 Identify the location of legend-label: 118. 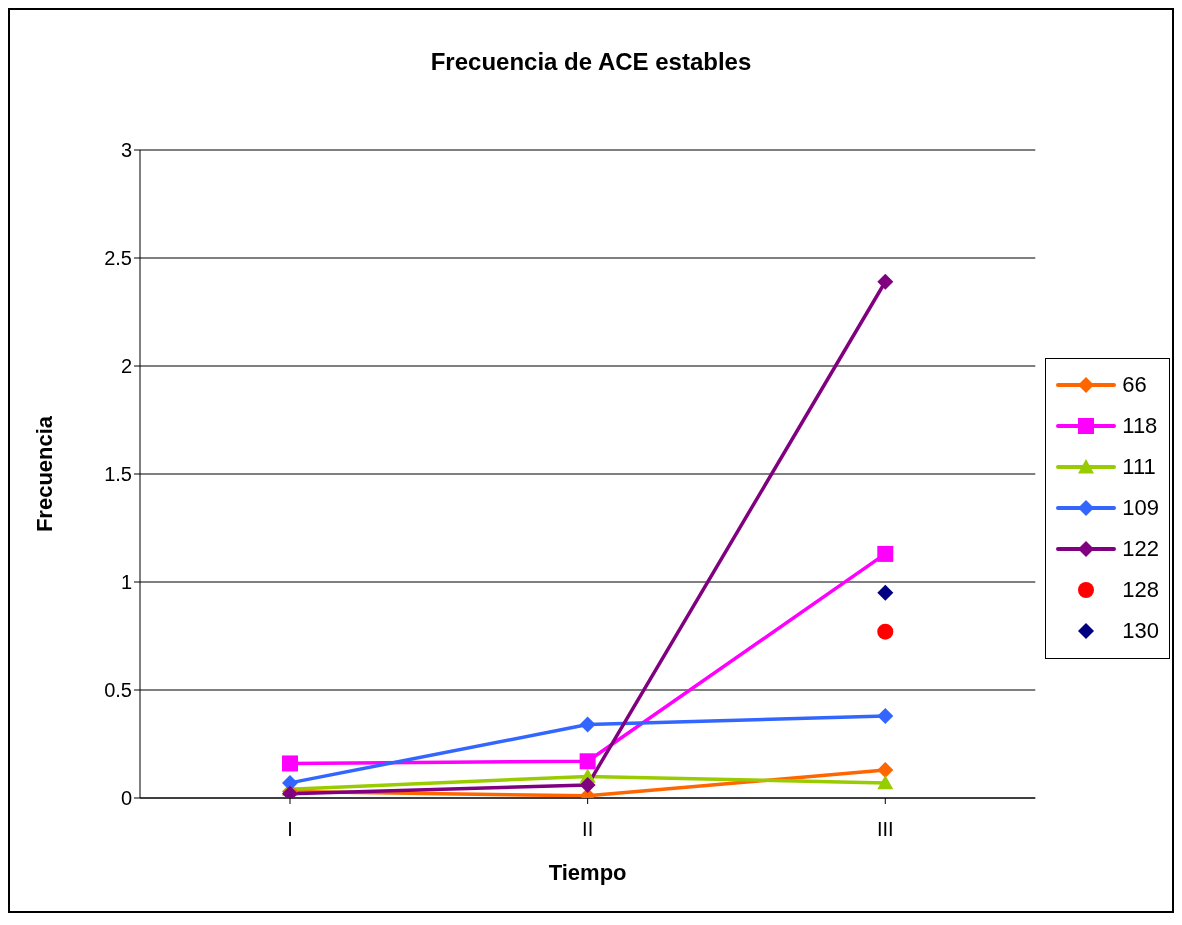
(1140, 426).